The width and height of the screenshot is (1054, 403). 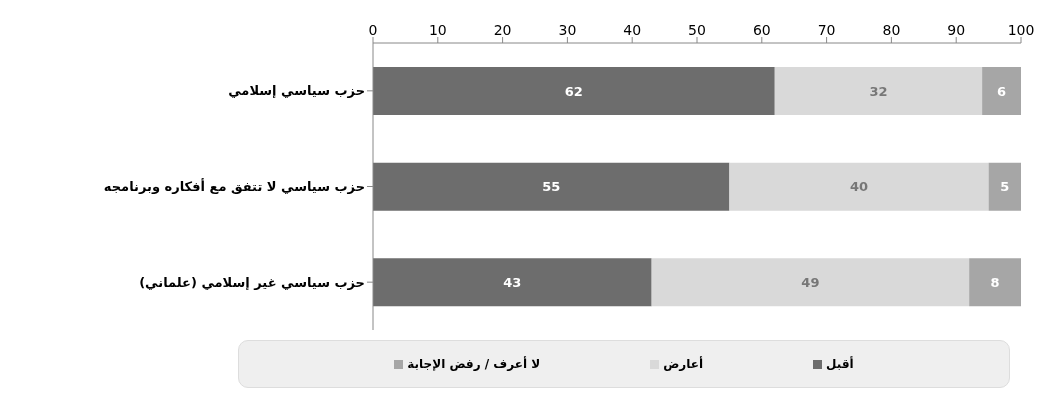 What do you see at coordinates (373, 30) in the screenshot?
I see `x-tick-label: 0` at bounding box center [373, 30].